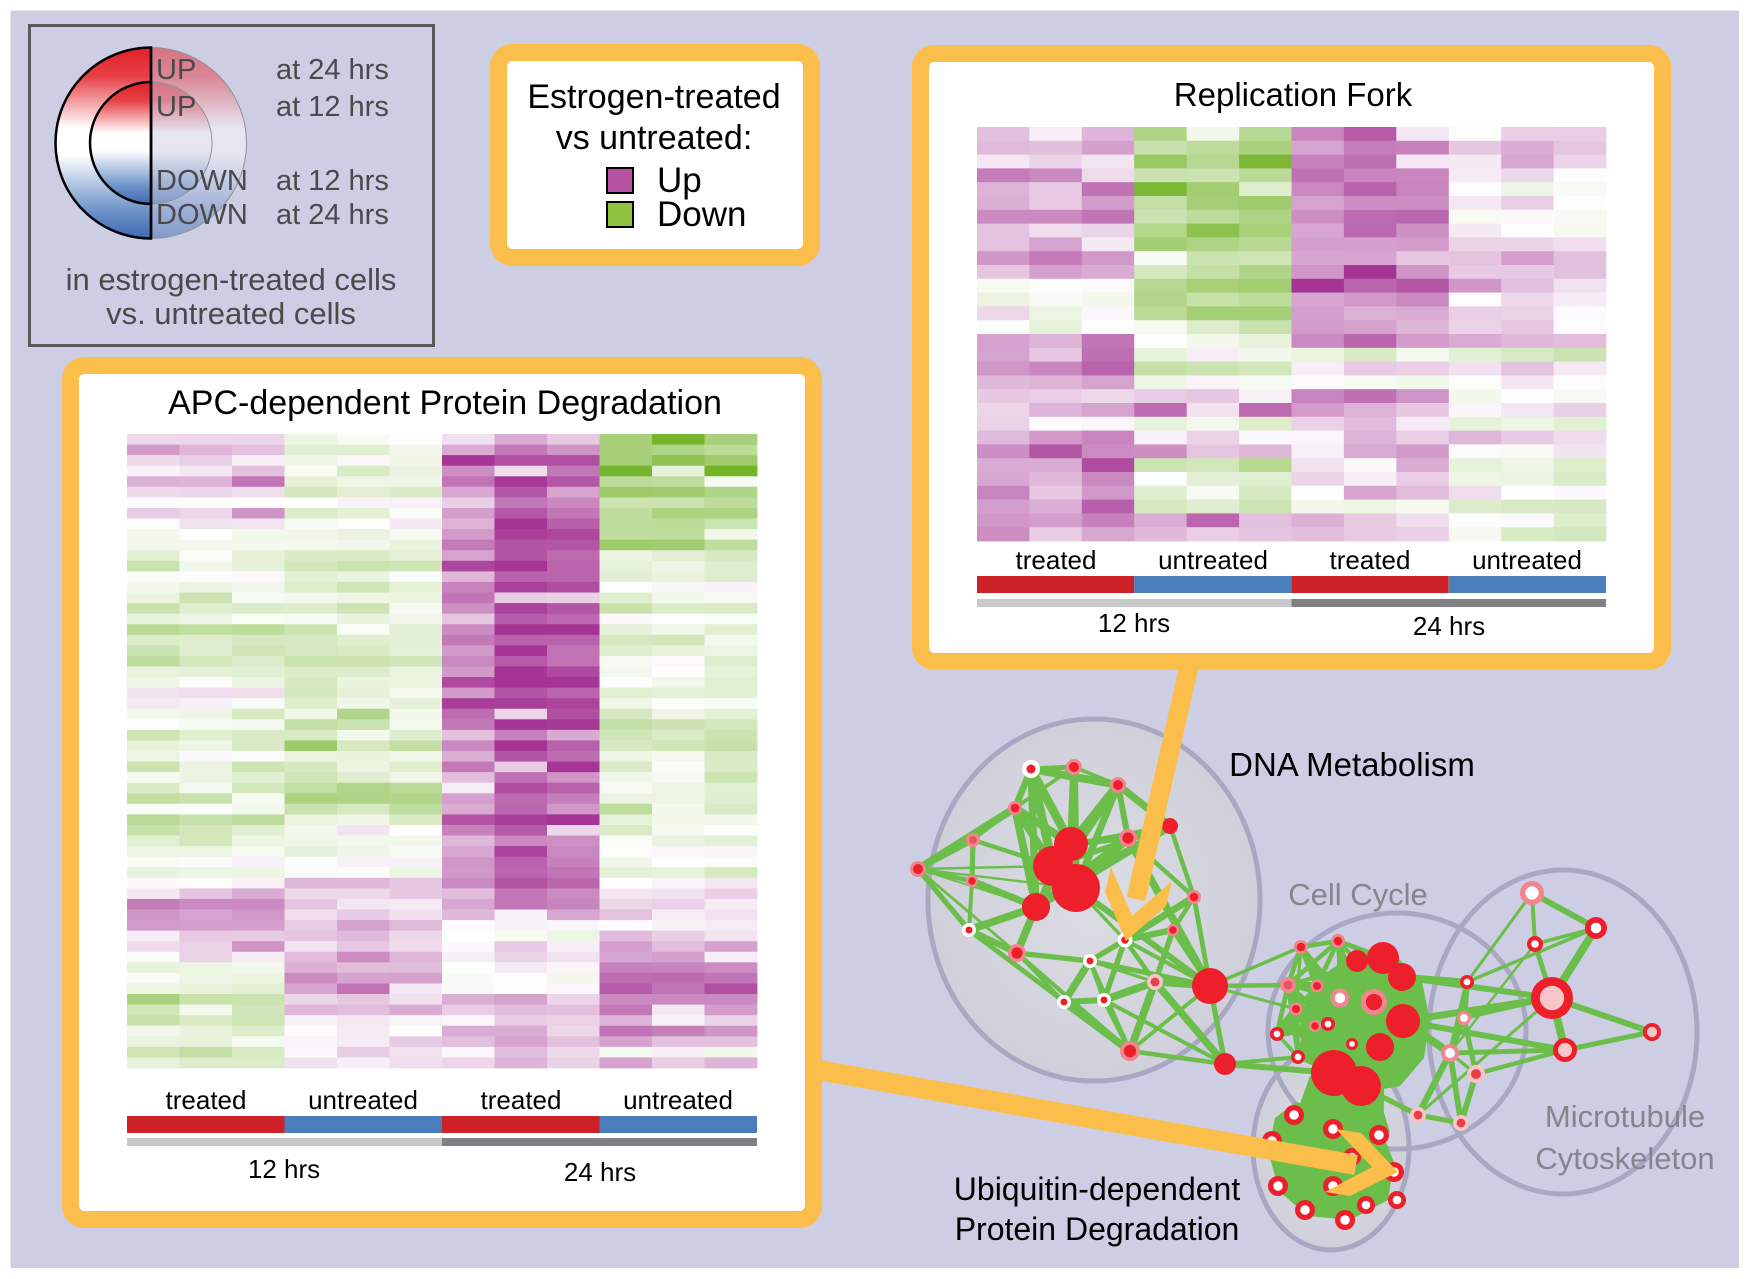  Describe the element at coordinates (653, 97) in the screenshot. I see `svg-text: Estrogen-treated` at that location.